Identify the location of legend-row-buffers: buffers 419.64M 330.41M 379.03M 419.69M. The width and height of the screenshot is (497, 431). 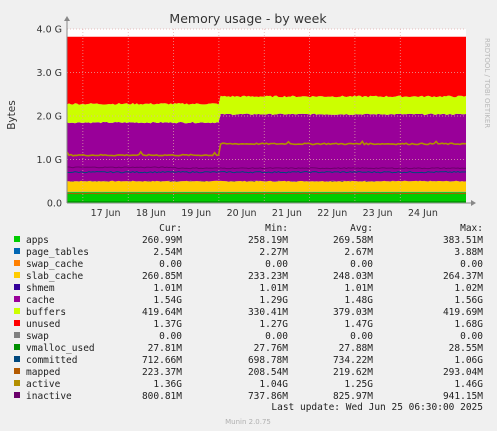
(248, 312).